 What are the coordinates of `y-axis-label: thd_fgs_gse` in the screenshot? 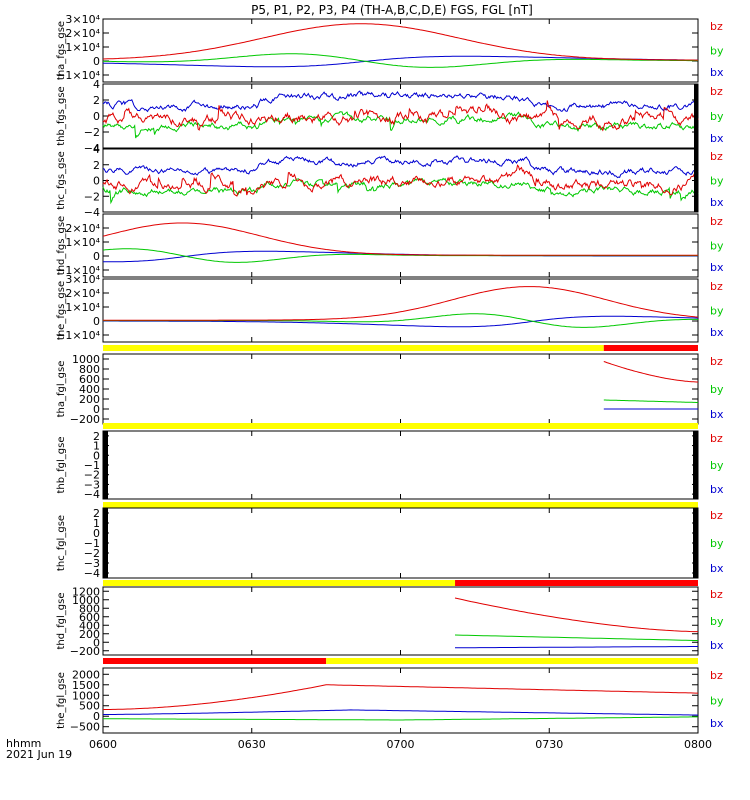 It's located at (61, 245).